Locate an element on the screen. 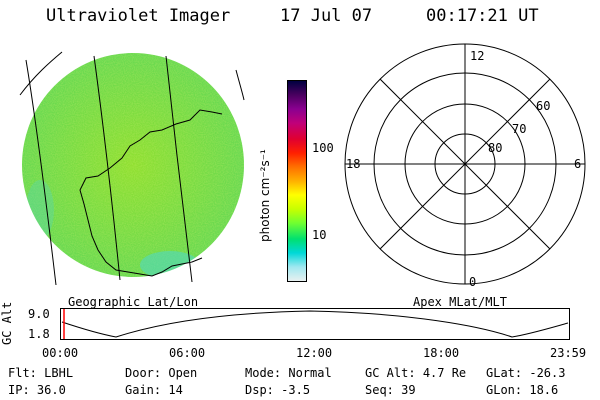 Image resolution: width=600 pixels, height=400 pixels. colorbar-unit-label: photon cm⁻²s⁻¹ is located at coordinates (265, 195).